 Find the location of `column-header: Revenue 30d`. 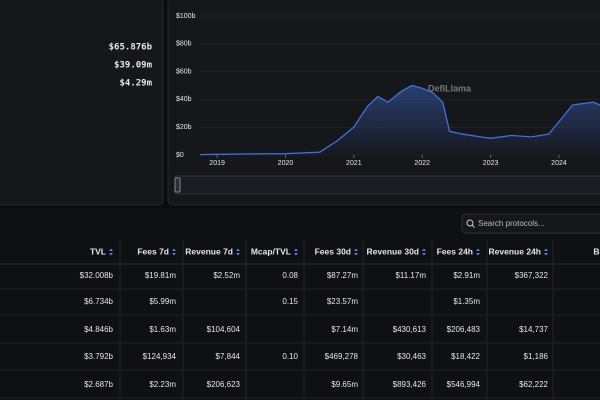

column-header: Revenue 30d is located at coordinates (393, 251).